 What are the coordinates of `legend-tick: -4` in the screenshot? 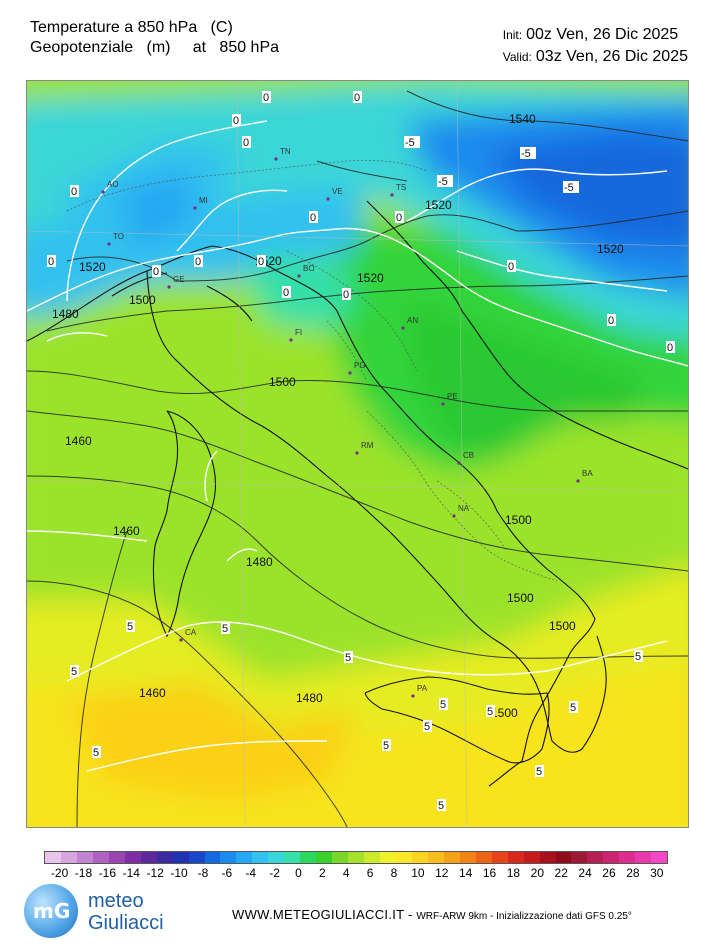 It's located at (251, 873).